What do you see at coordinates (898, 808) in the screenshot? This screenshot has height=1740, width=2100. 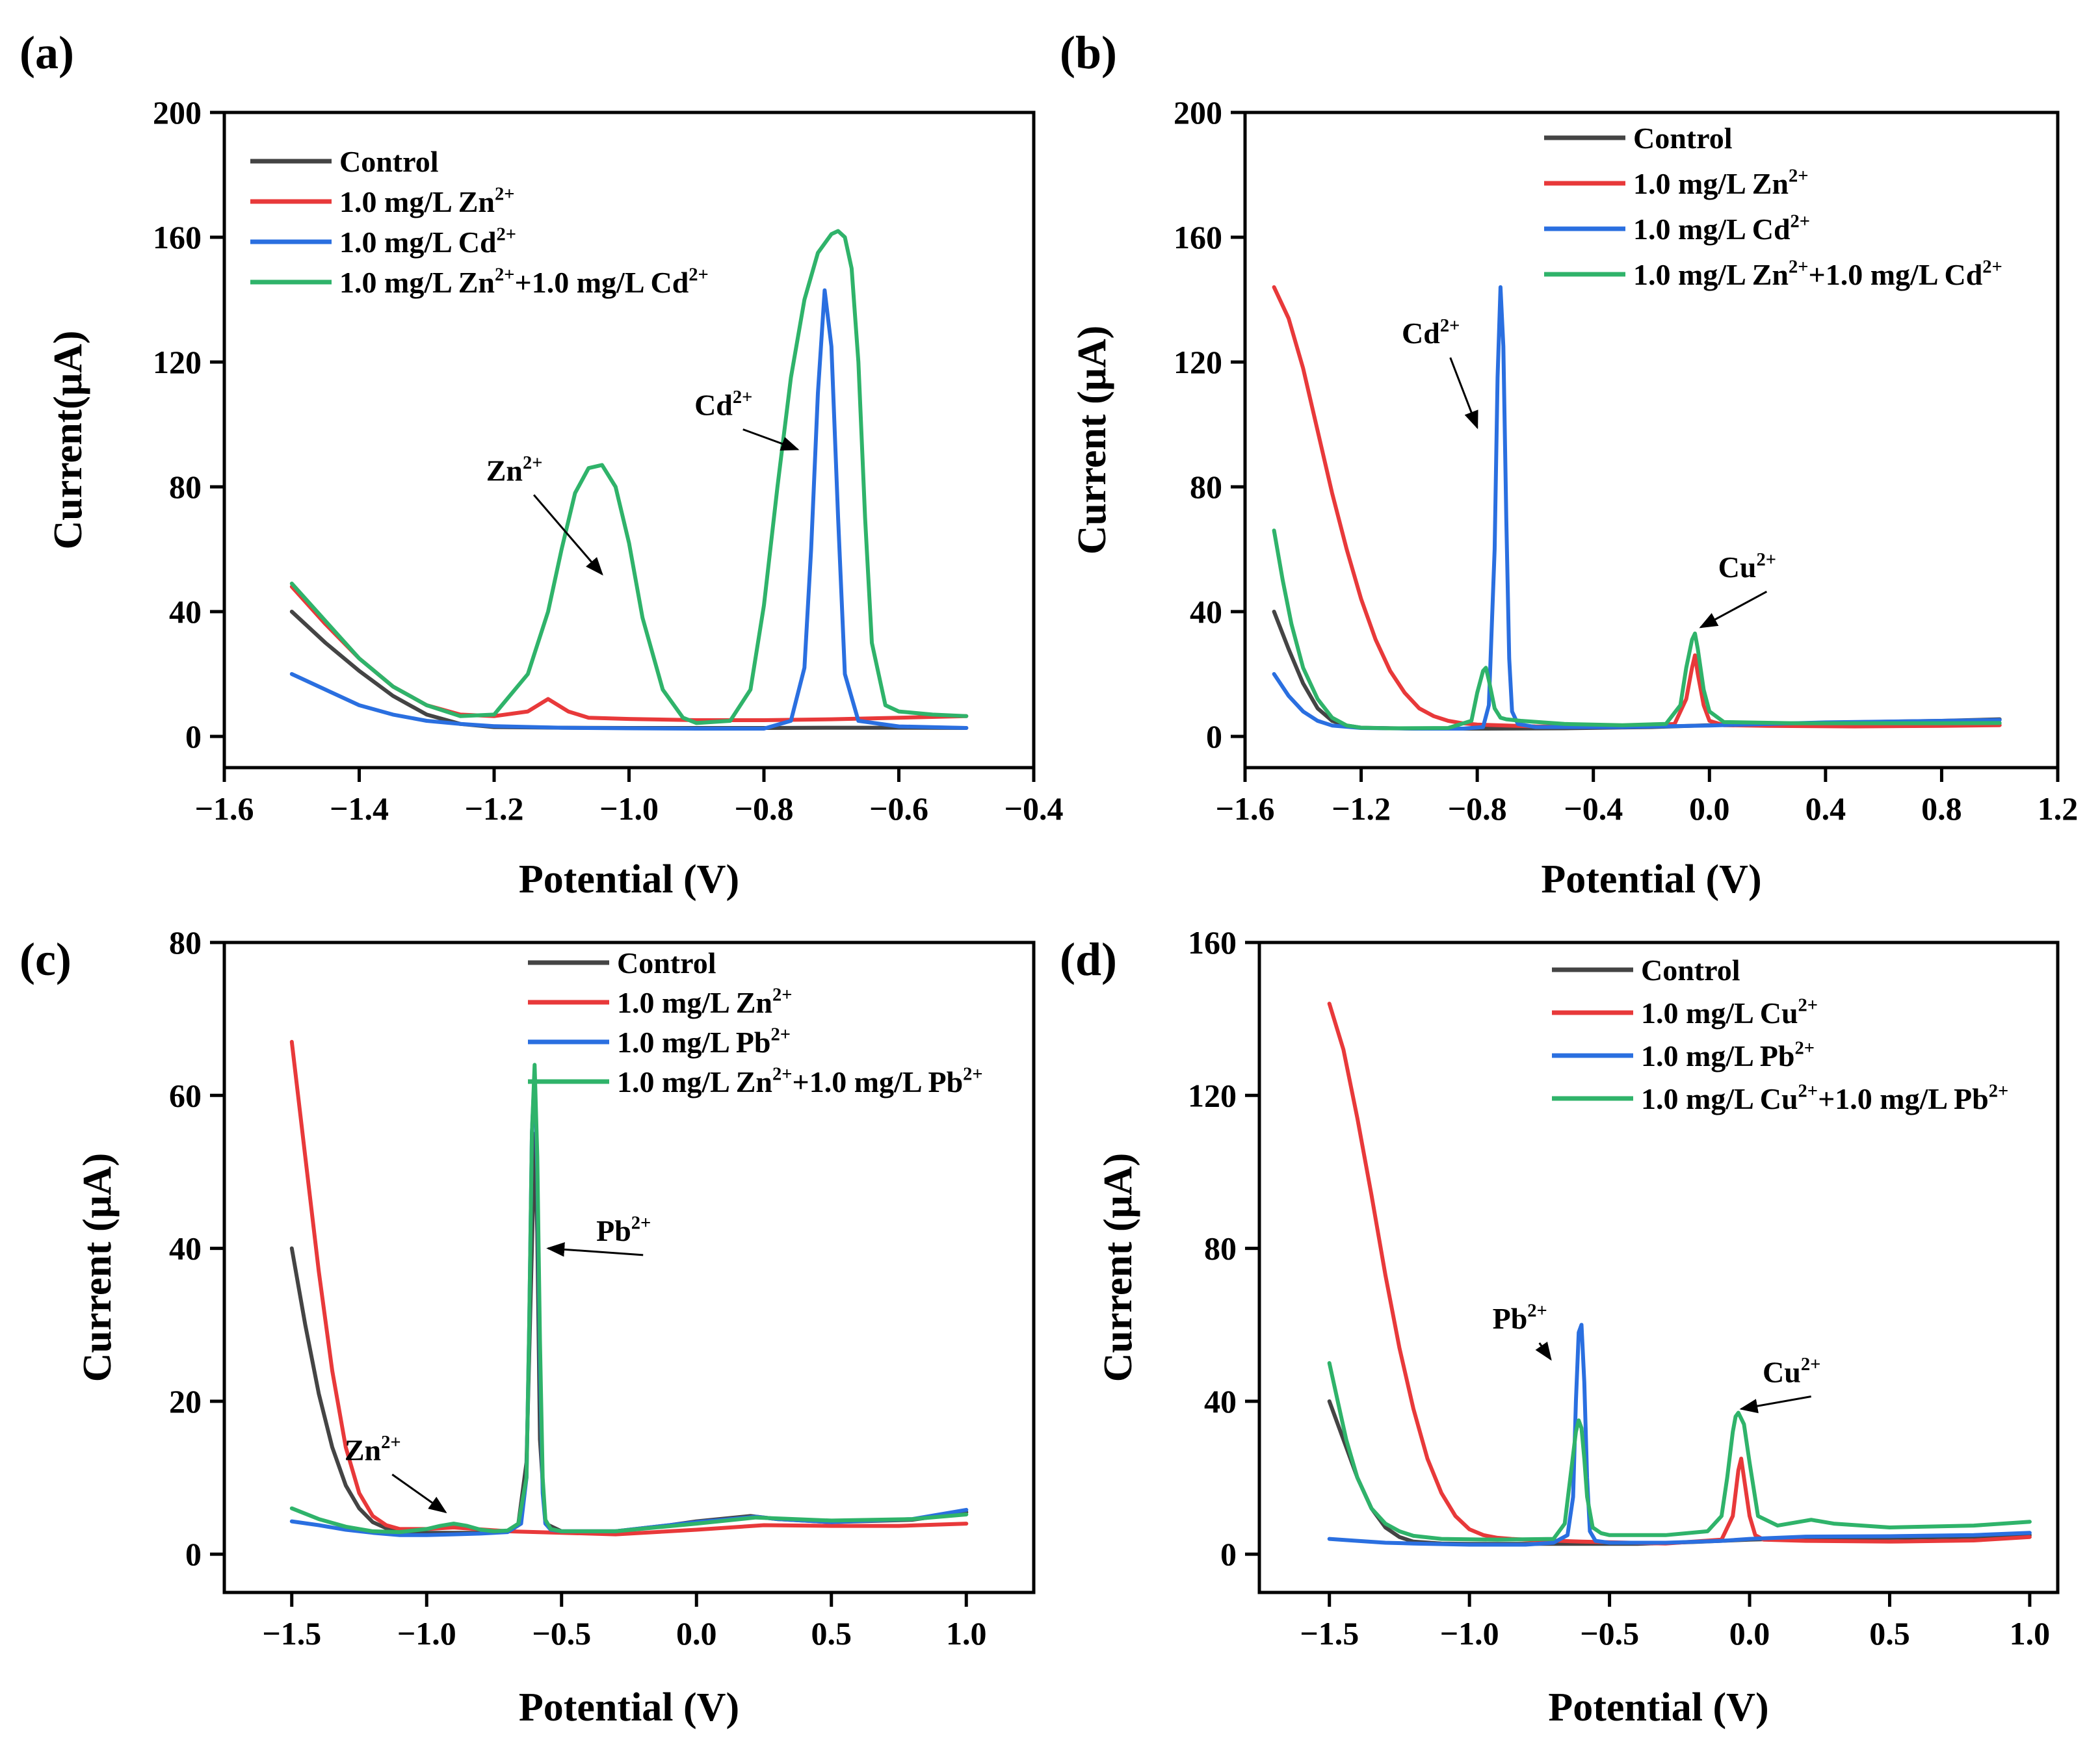 I see `x-tick-label: −0.6` at bounding box center [898, 808].